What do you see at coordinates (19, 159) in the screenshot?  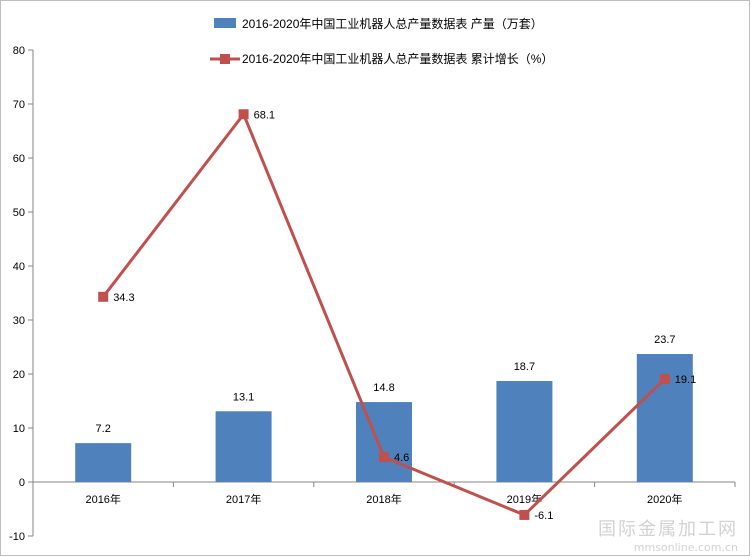 I see `y-tick-label: 60` at bounding box center [19, 159].